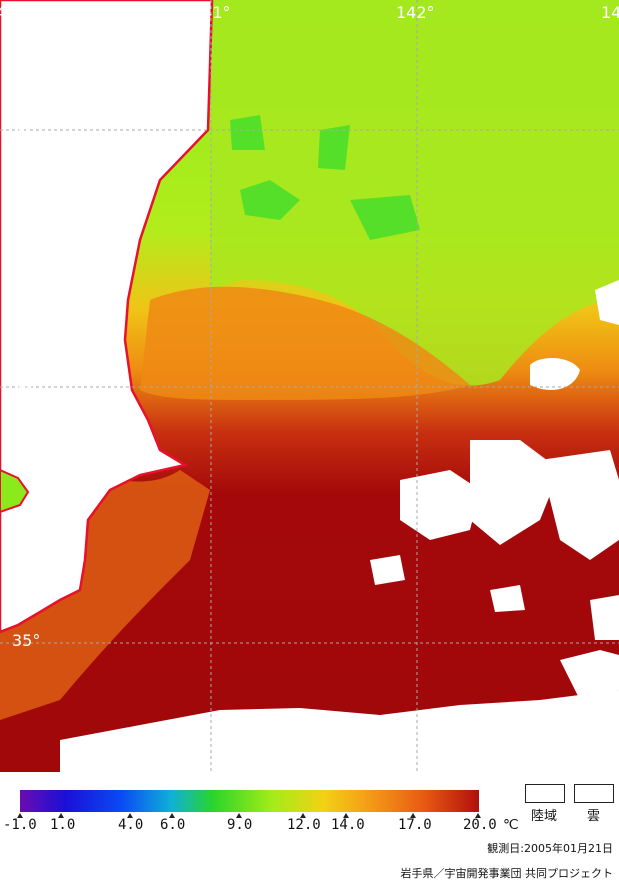 The image size is (619, 881). I want to click on orange-front, so click(305, 343).